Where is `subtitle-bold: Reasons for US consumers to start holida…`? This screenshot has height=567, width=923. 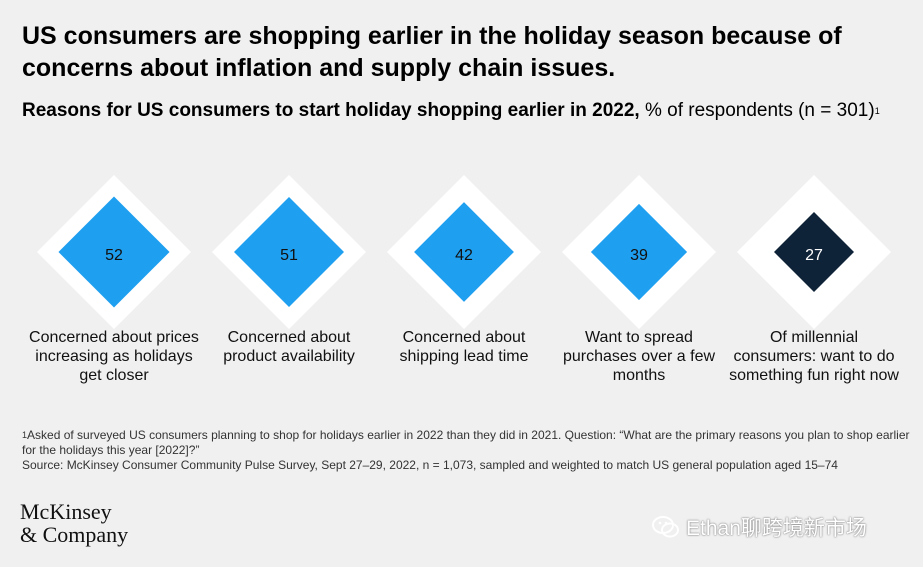 subtitle-bold: Reasons for US consumers to start holida… is located at coordinates (331, 110).